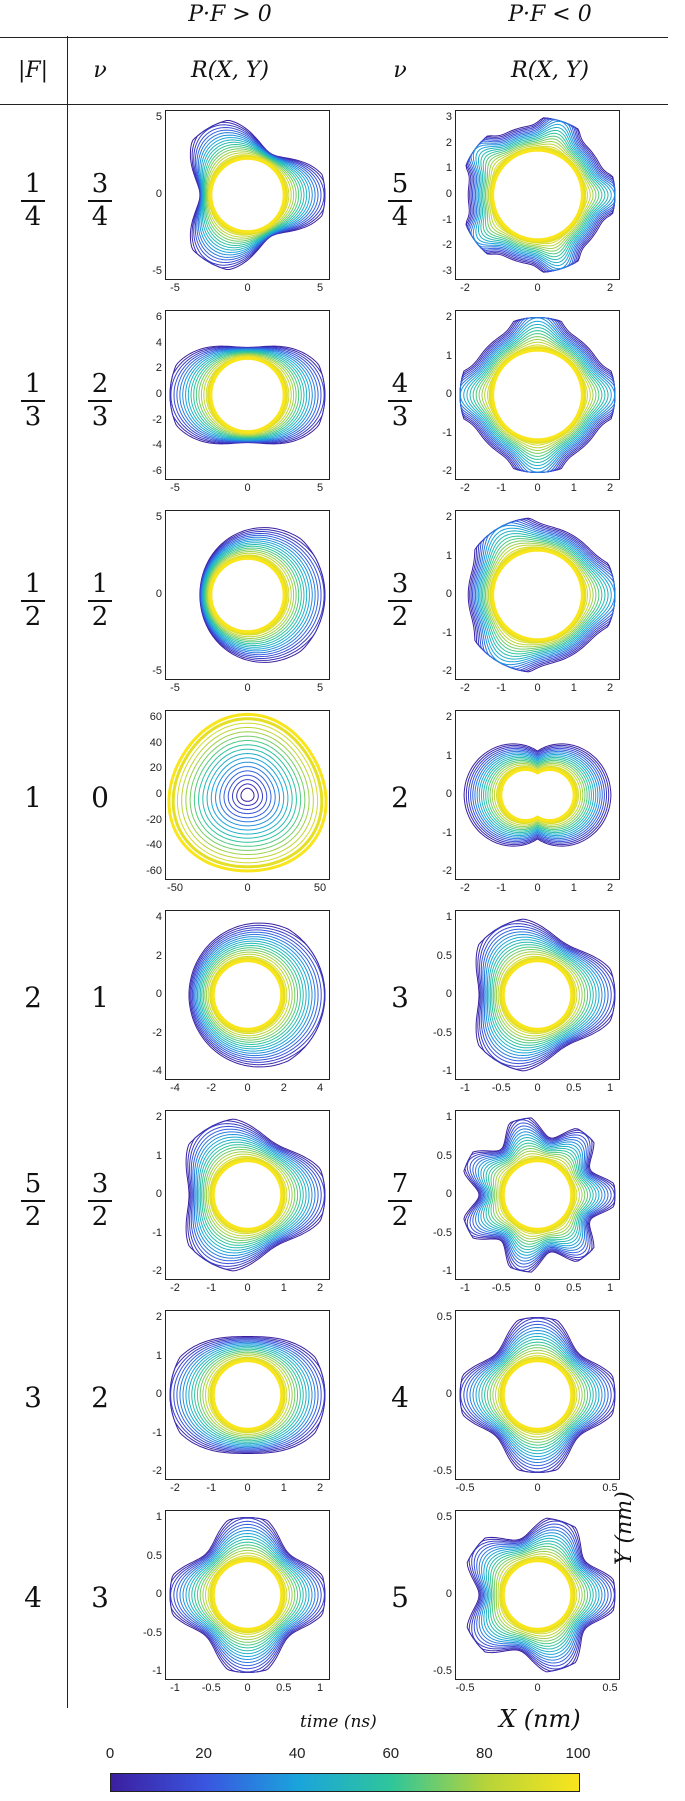  Describe the element at coordinates (33, 1201) in the screenshot. I see `row-6-F-fraction-bar` at that location.